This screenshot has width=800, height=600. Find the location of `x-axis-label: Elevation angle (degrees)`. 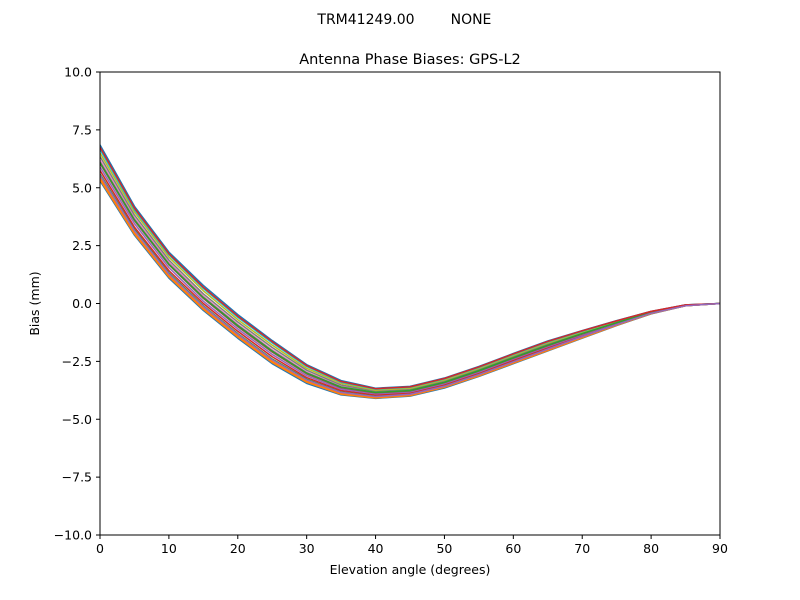

x-axis-label: Elevation angle (degrees) is located at coordinates (410, 569).